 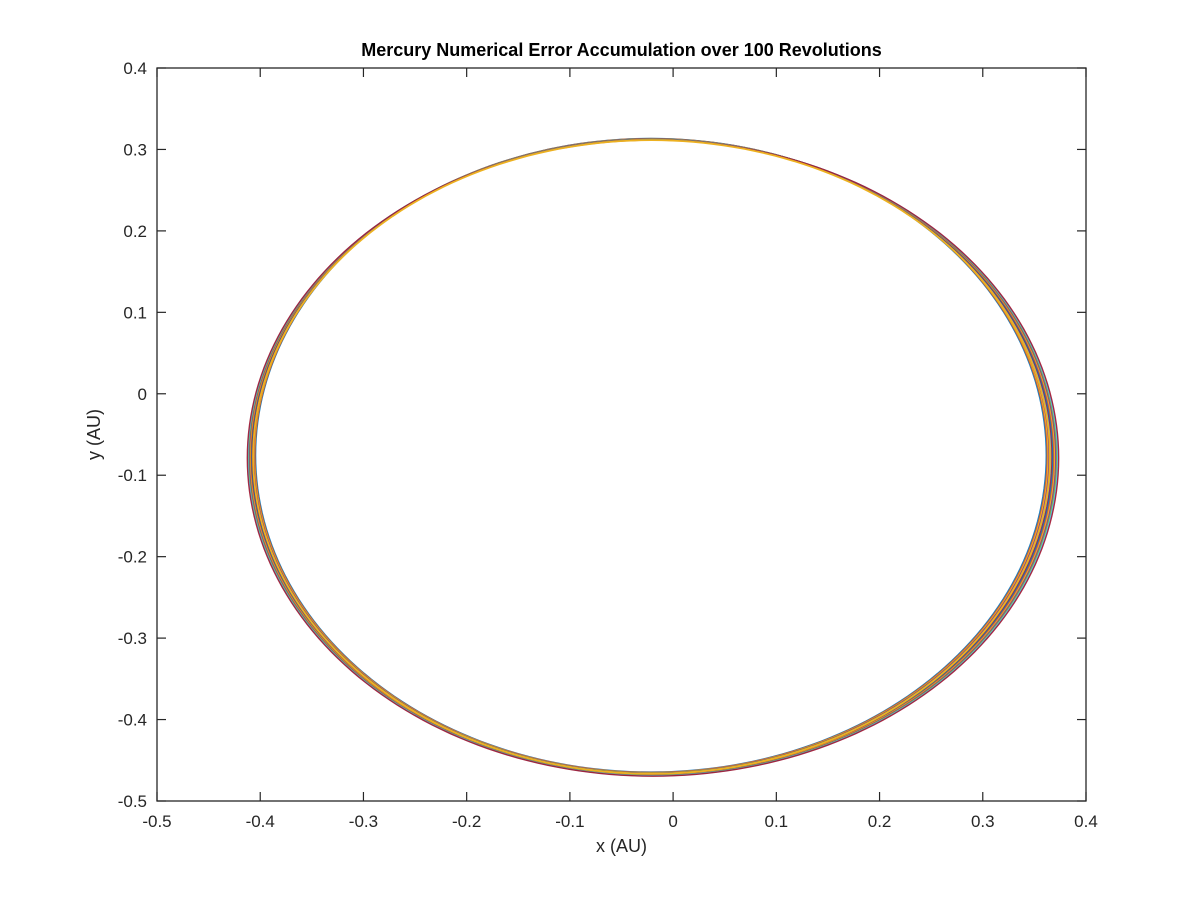 I want to click on x-tick-label: 0.2, so click(x=880, y=821).